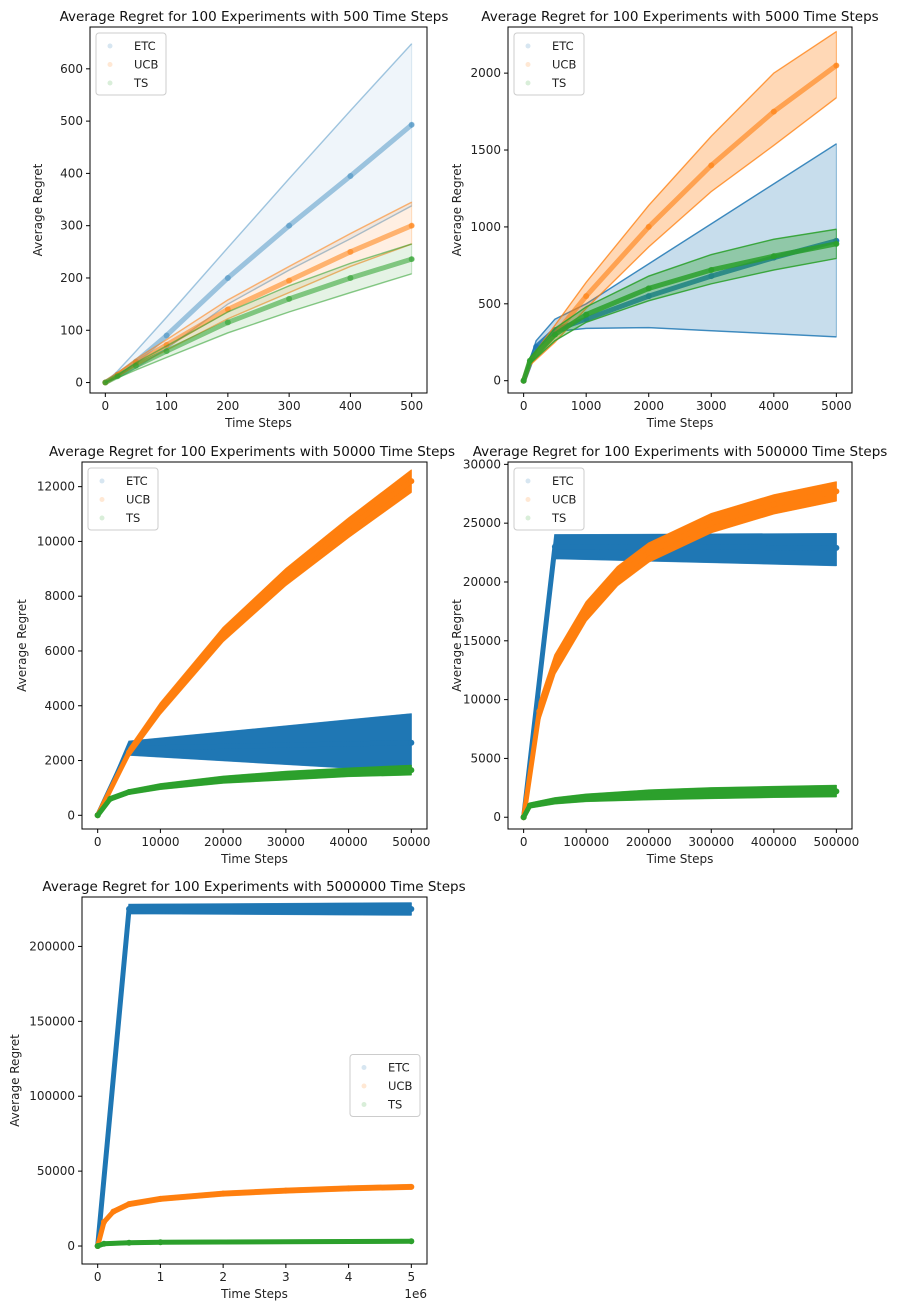  What do you see at coordinates (711, 406) in the screenshot?
I see `x-tick-label: 3000` at bounding box center [711, 406].